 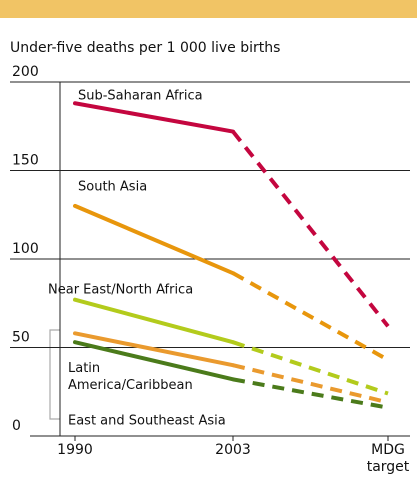 What do you see at coordinates (145, 48) in the screenshot?
I see `chart-title: Under-five deaths per 1 000 live births` at bounding box center [145, 48].